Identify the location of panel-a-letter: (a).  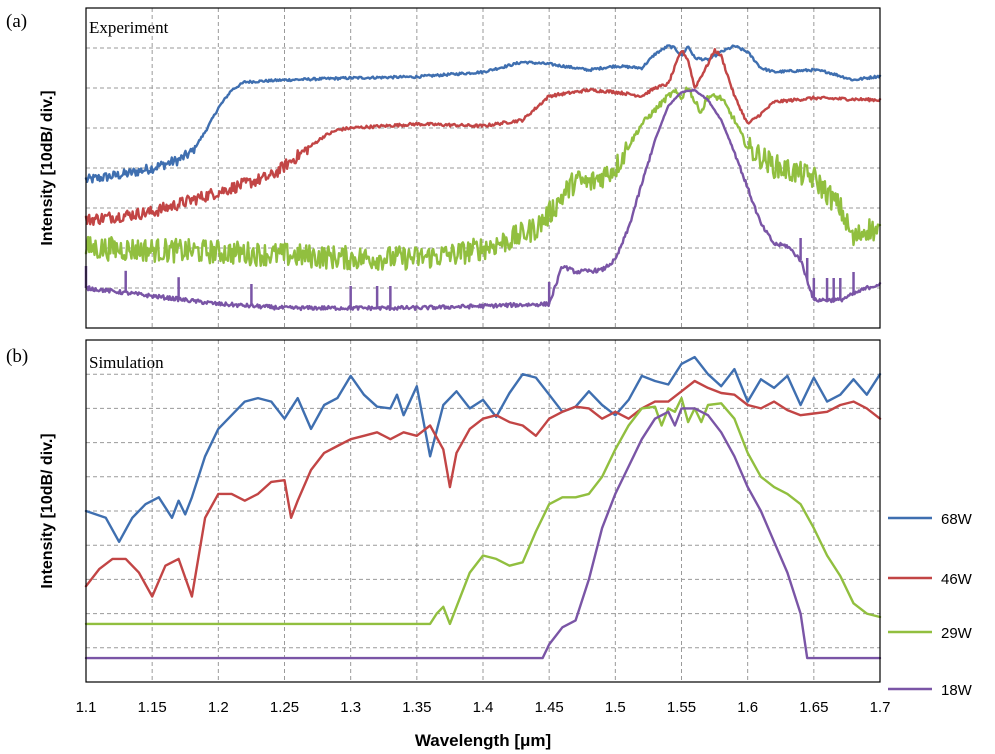
(16, 21).